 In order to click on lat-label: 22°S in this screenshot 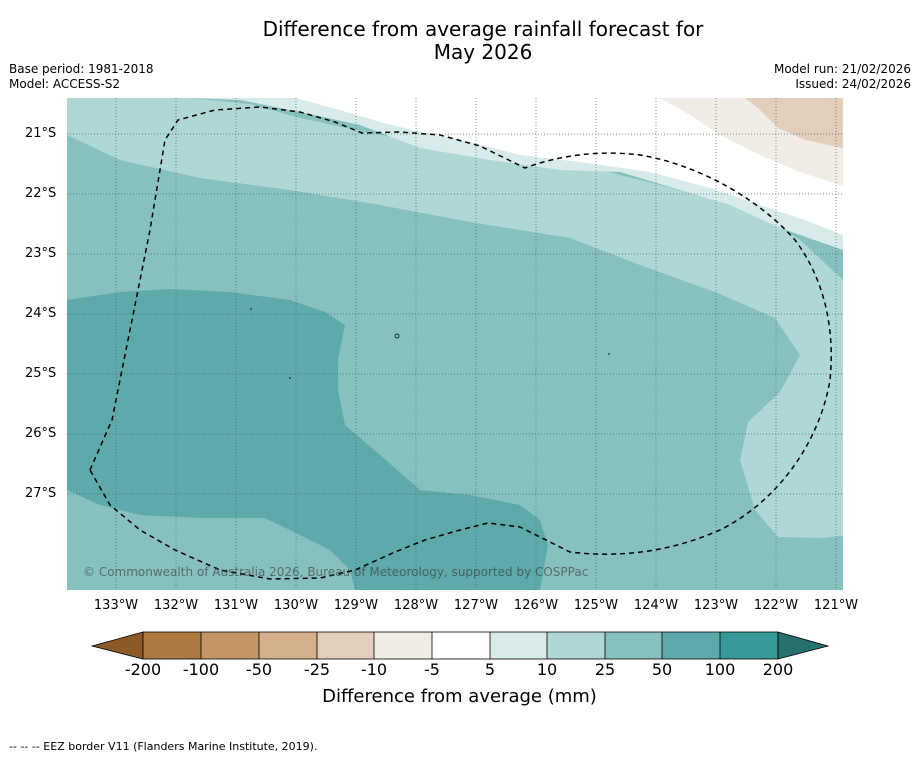, I will do `click(41, 193)`.